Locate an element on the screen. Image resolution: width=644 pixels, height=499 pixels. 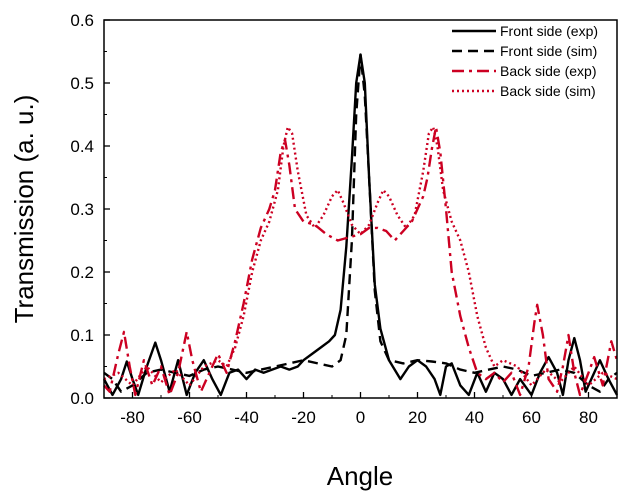
x-tick-label: 20 is located at coordinates (417, 417).